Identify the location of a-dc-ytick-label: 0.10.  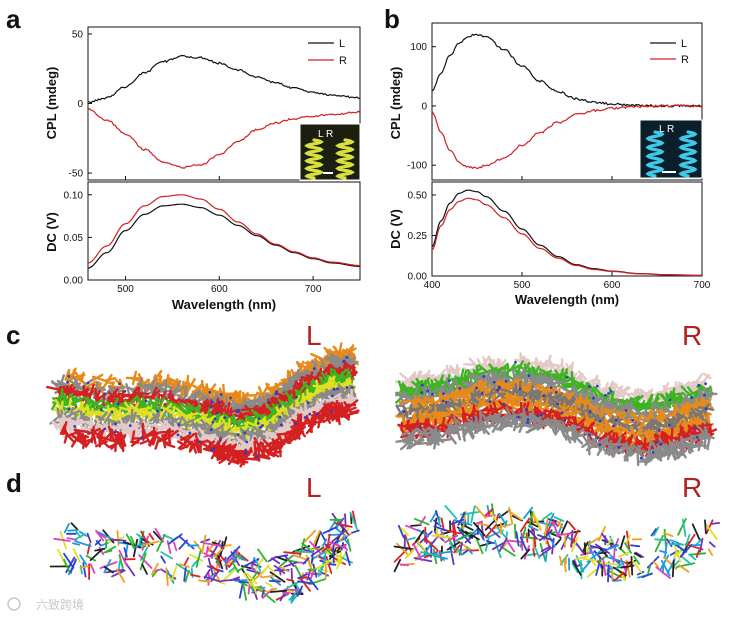
(74, 195).